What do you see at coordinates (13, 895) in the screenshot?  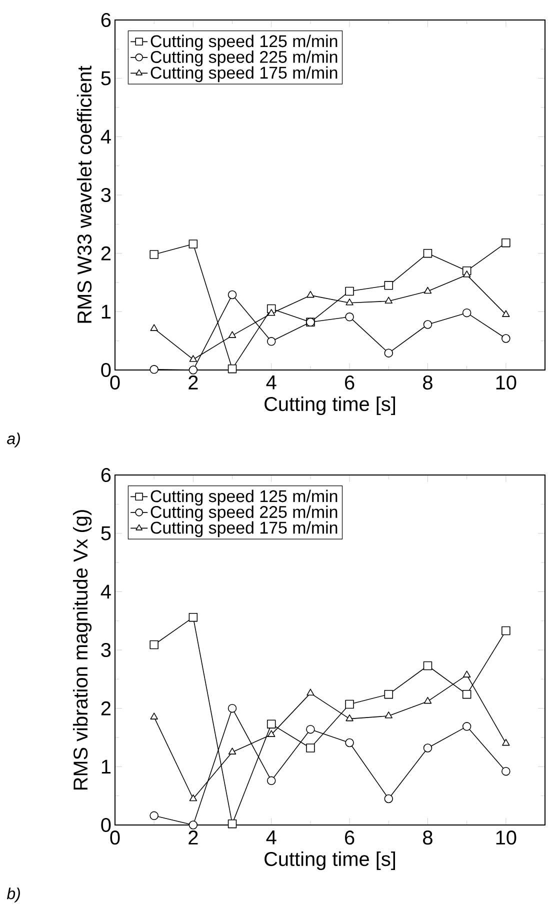 I see `text: b)` at bounding box center [13, 895].